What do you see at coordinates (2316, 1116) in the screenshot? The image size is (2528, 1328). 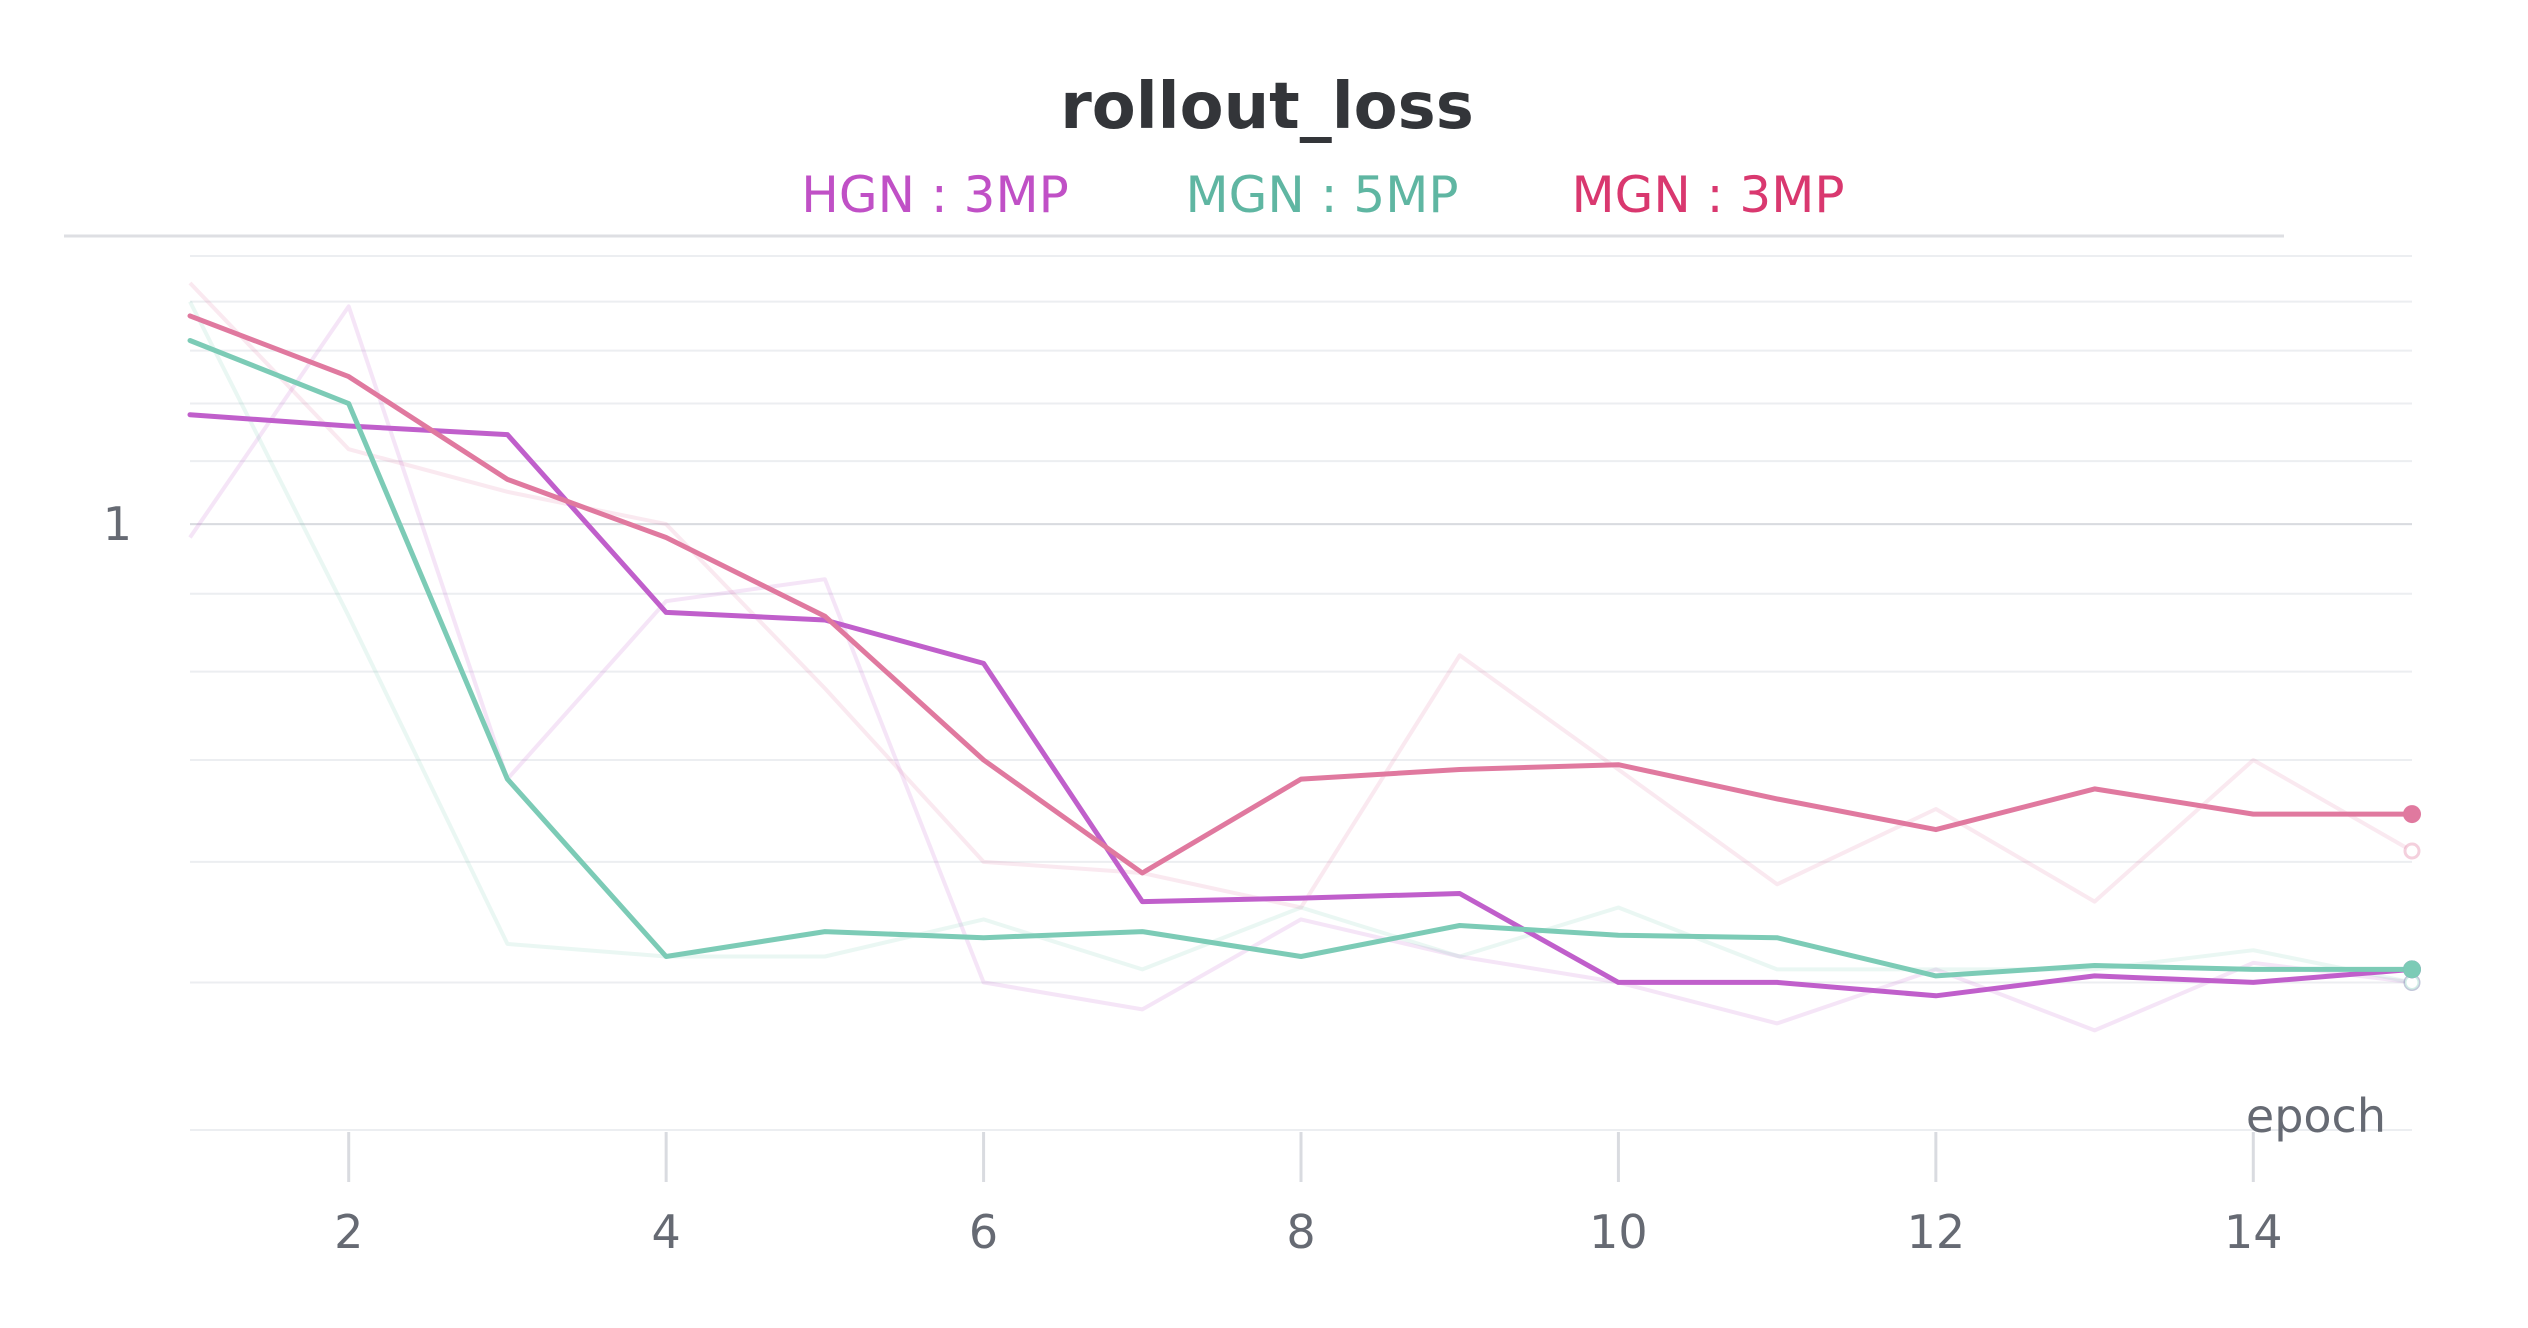 I see `x-axis-label: epoch` at bounding box center [2316, 1116].